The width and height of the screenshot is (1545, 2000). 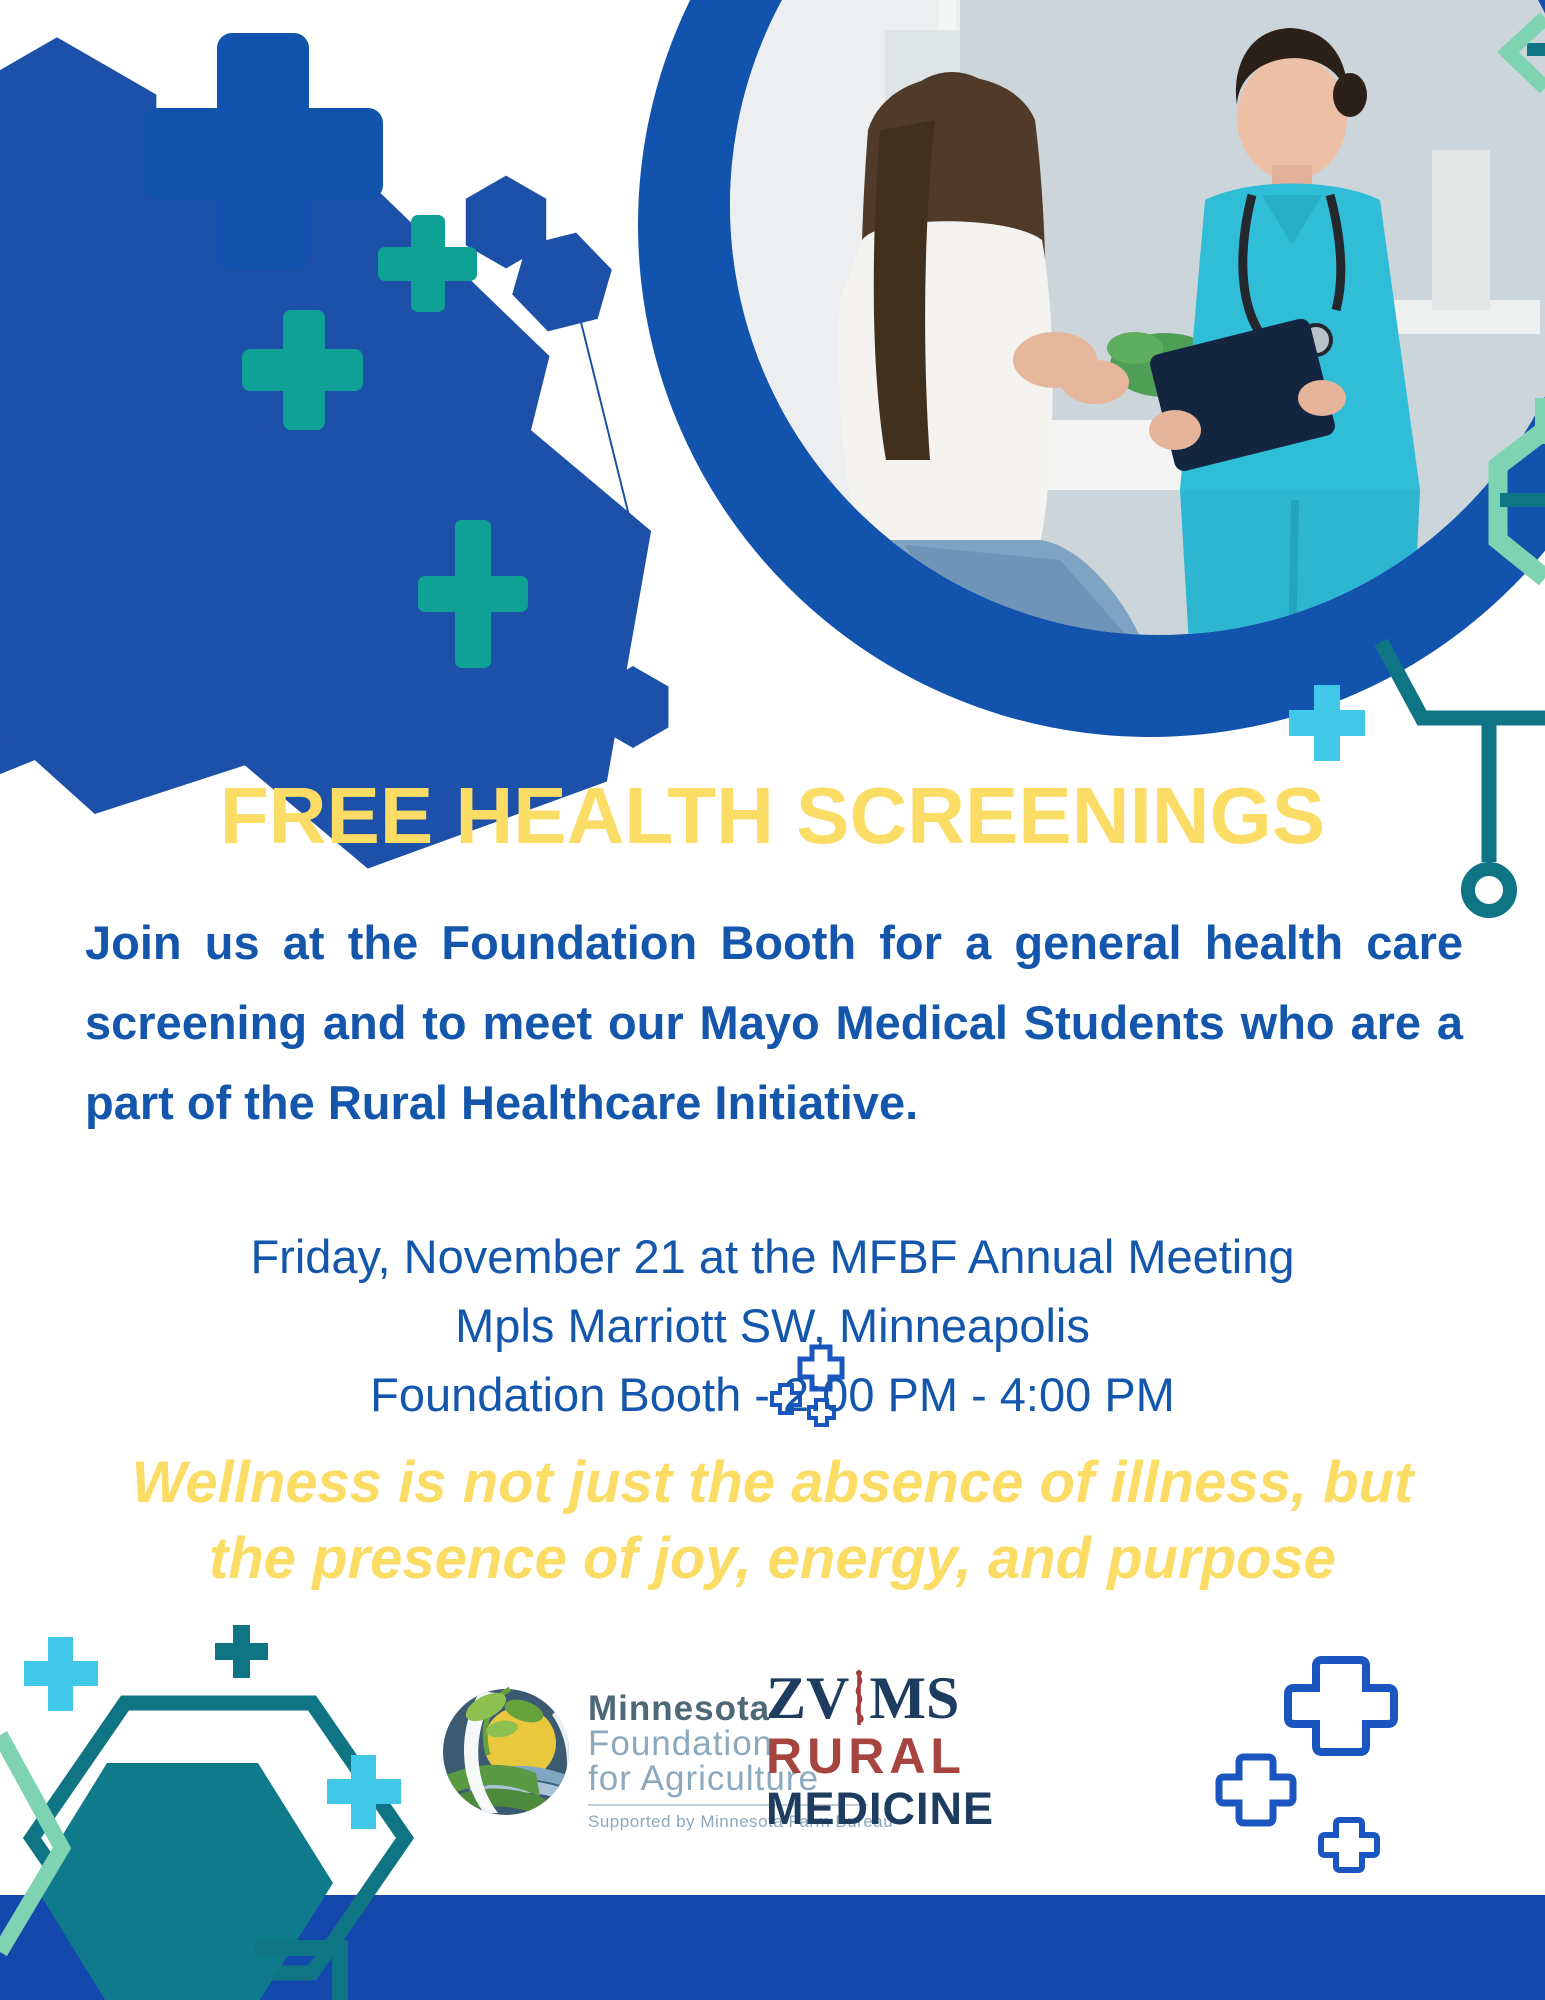 What do you see at coordinates (1459, 778) in the screenshot?
I see `circuit-node-icon` at bounding box center [1459, 778].